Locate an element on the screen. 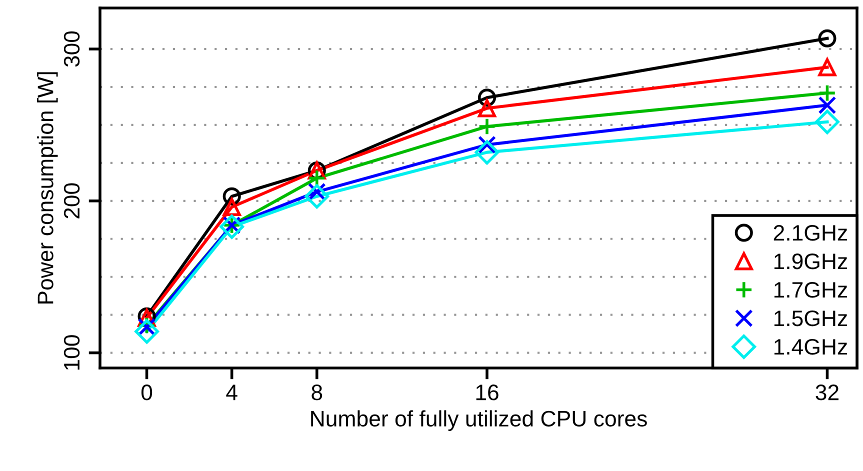 Image resolution: width=863 pixels, height=471 pixels. x-tick-label: 0 is located at coordinates (146, 392).